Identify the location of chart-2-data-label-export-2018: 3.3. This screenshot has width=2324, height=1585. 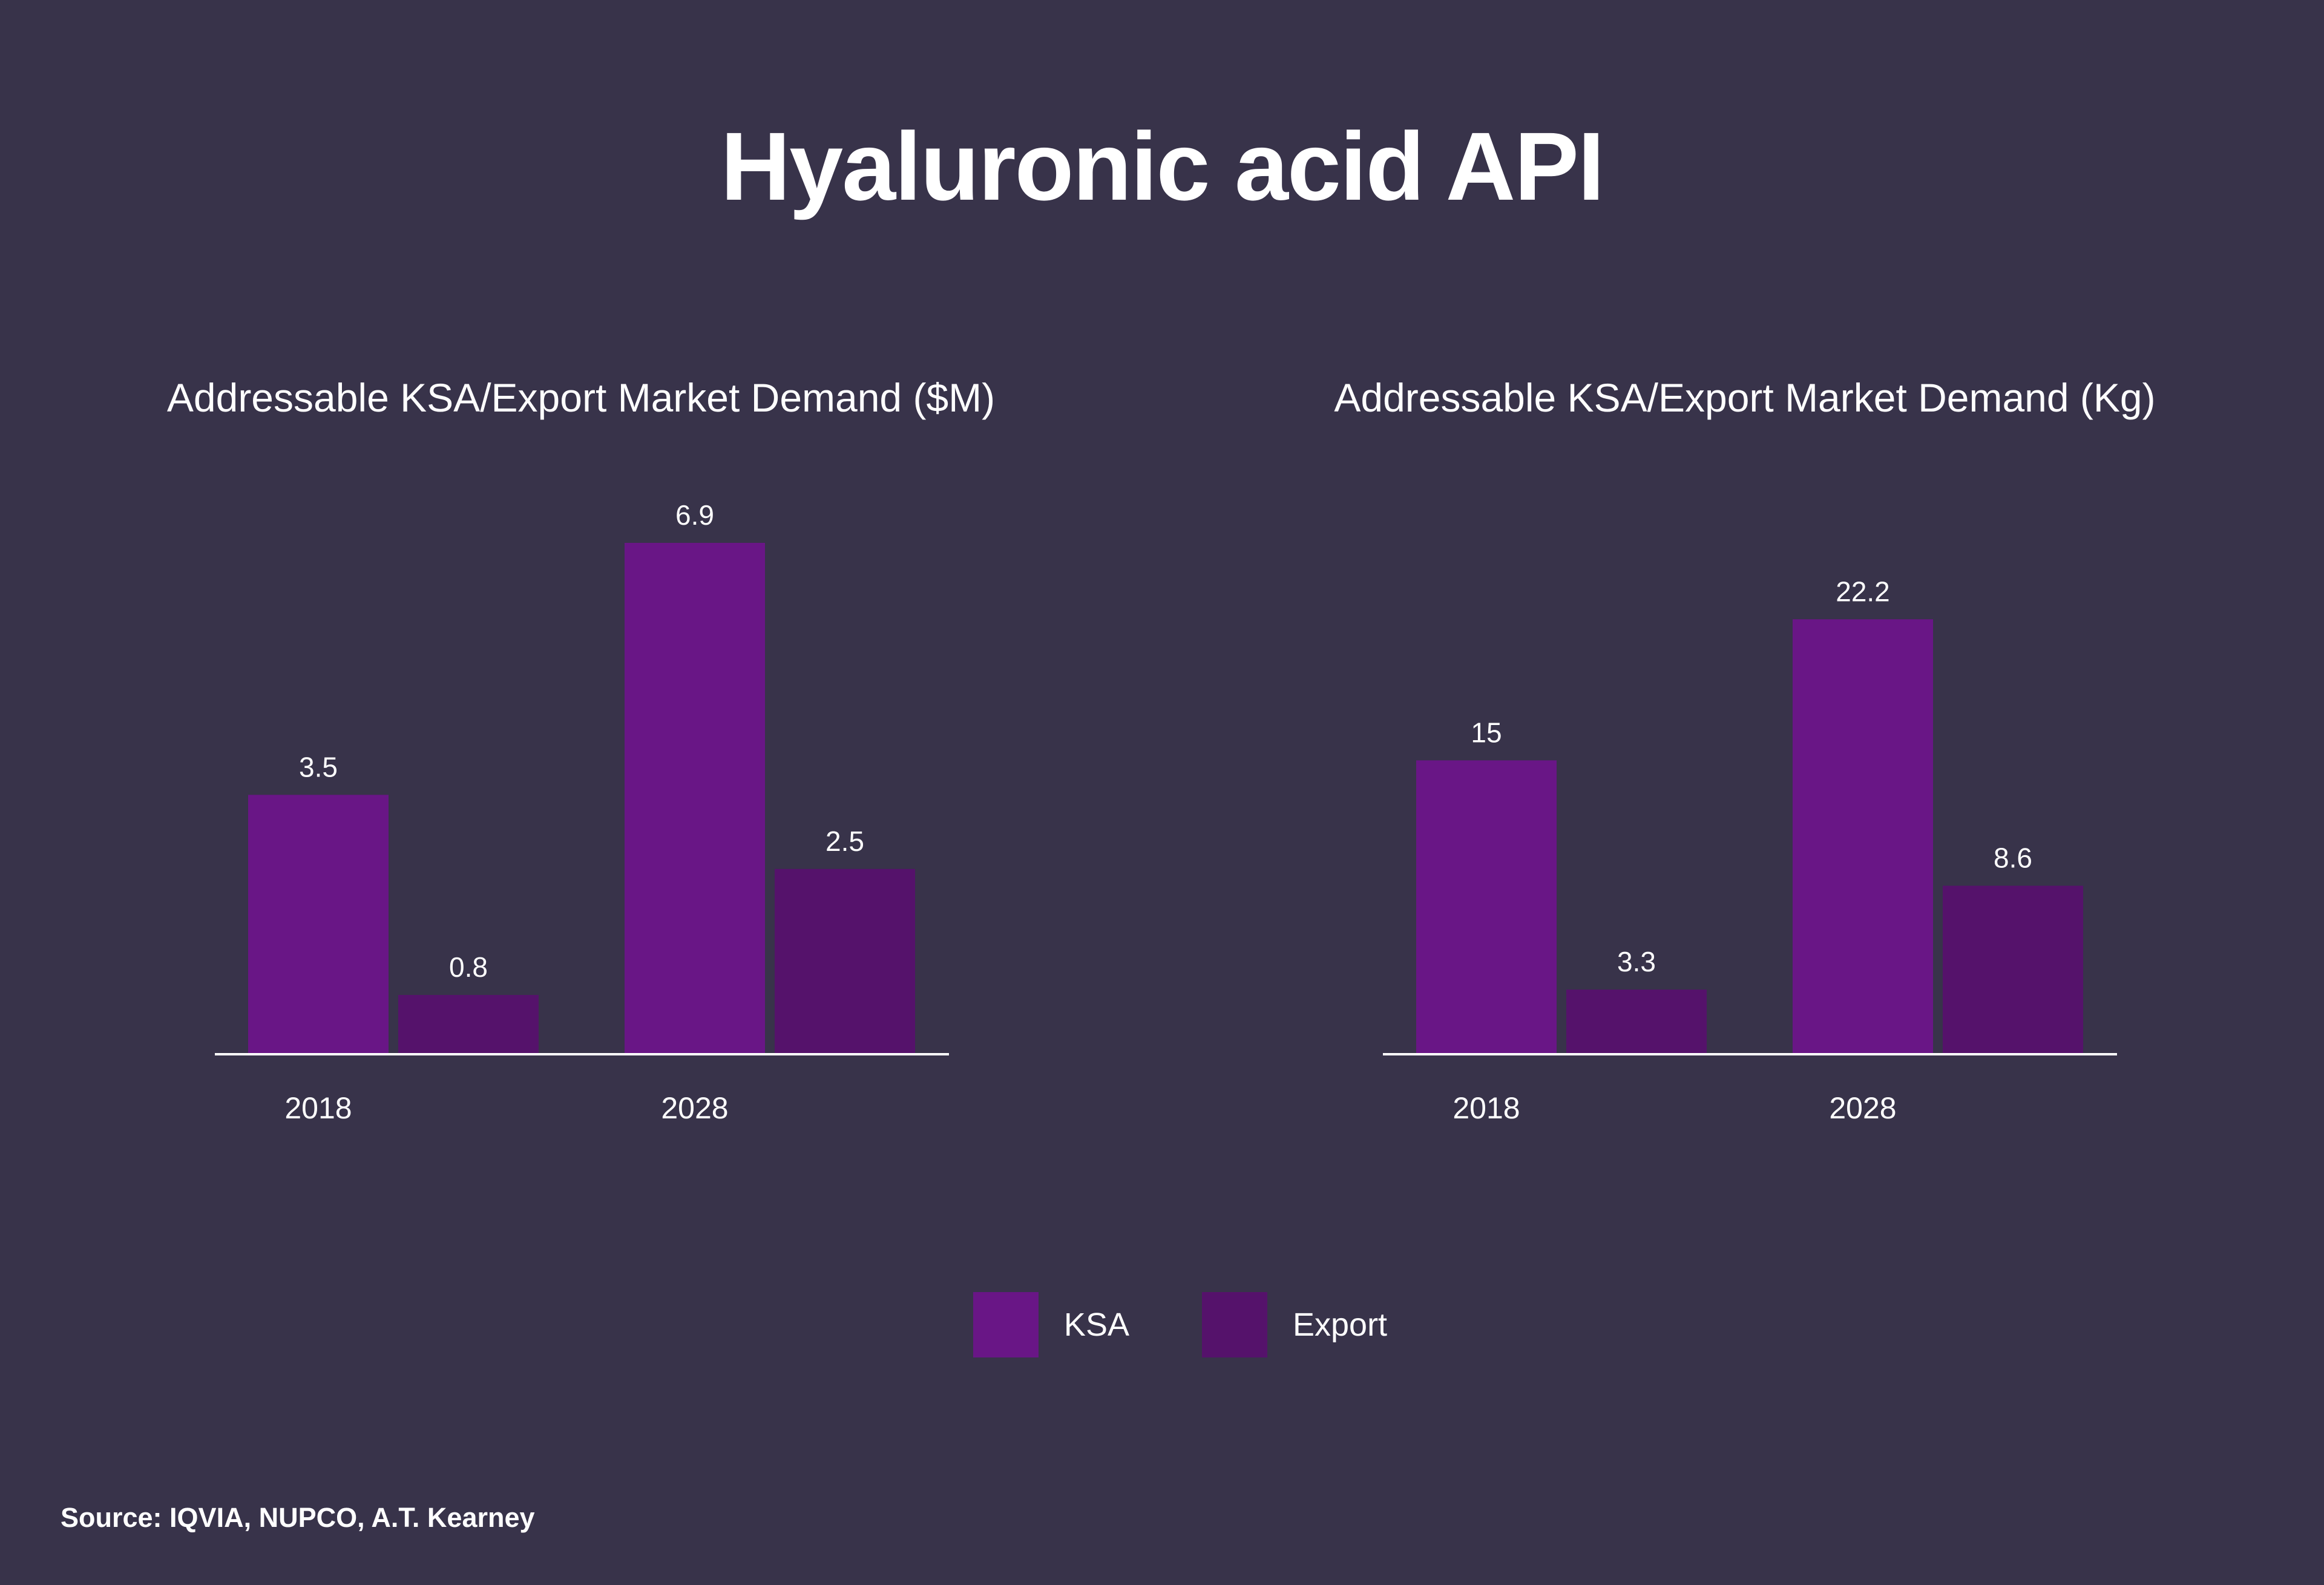
(1636, 961).